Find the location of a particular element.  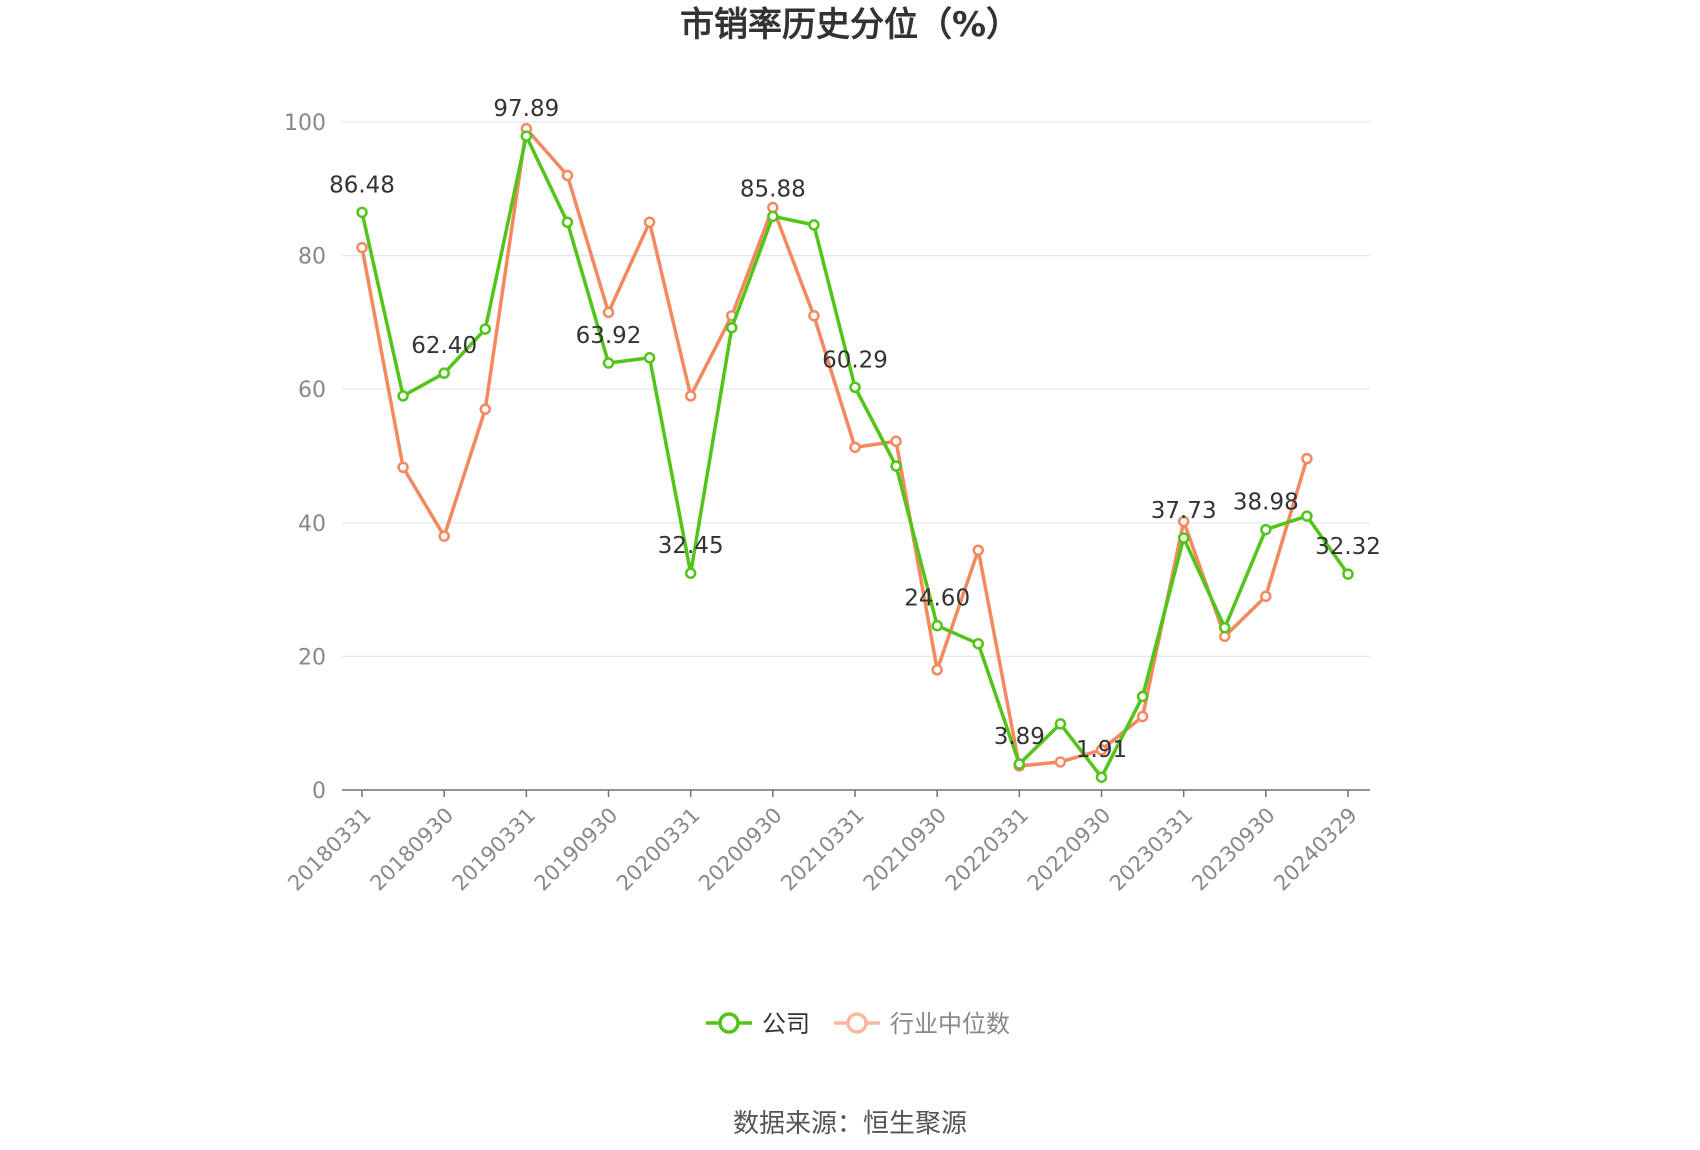

x-tick-label: 20220331 is located at coordinates (987, 849).